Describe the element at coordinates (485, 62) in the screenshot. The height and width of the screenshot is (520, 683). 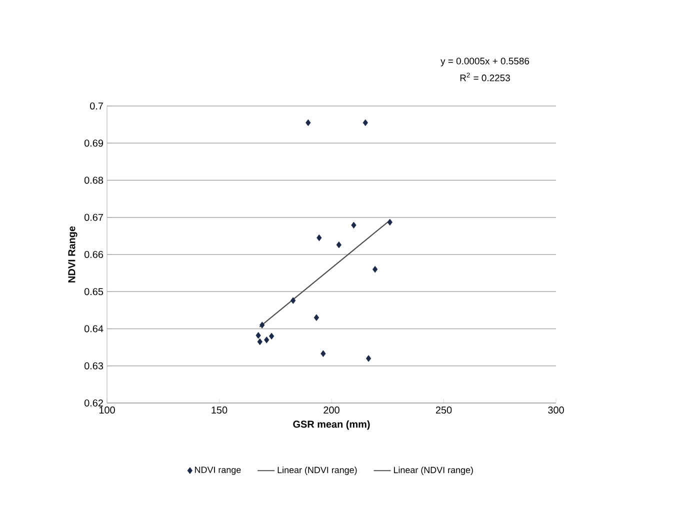
I see `text: y = 0.0005x + 0.5586` at that location.